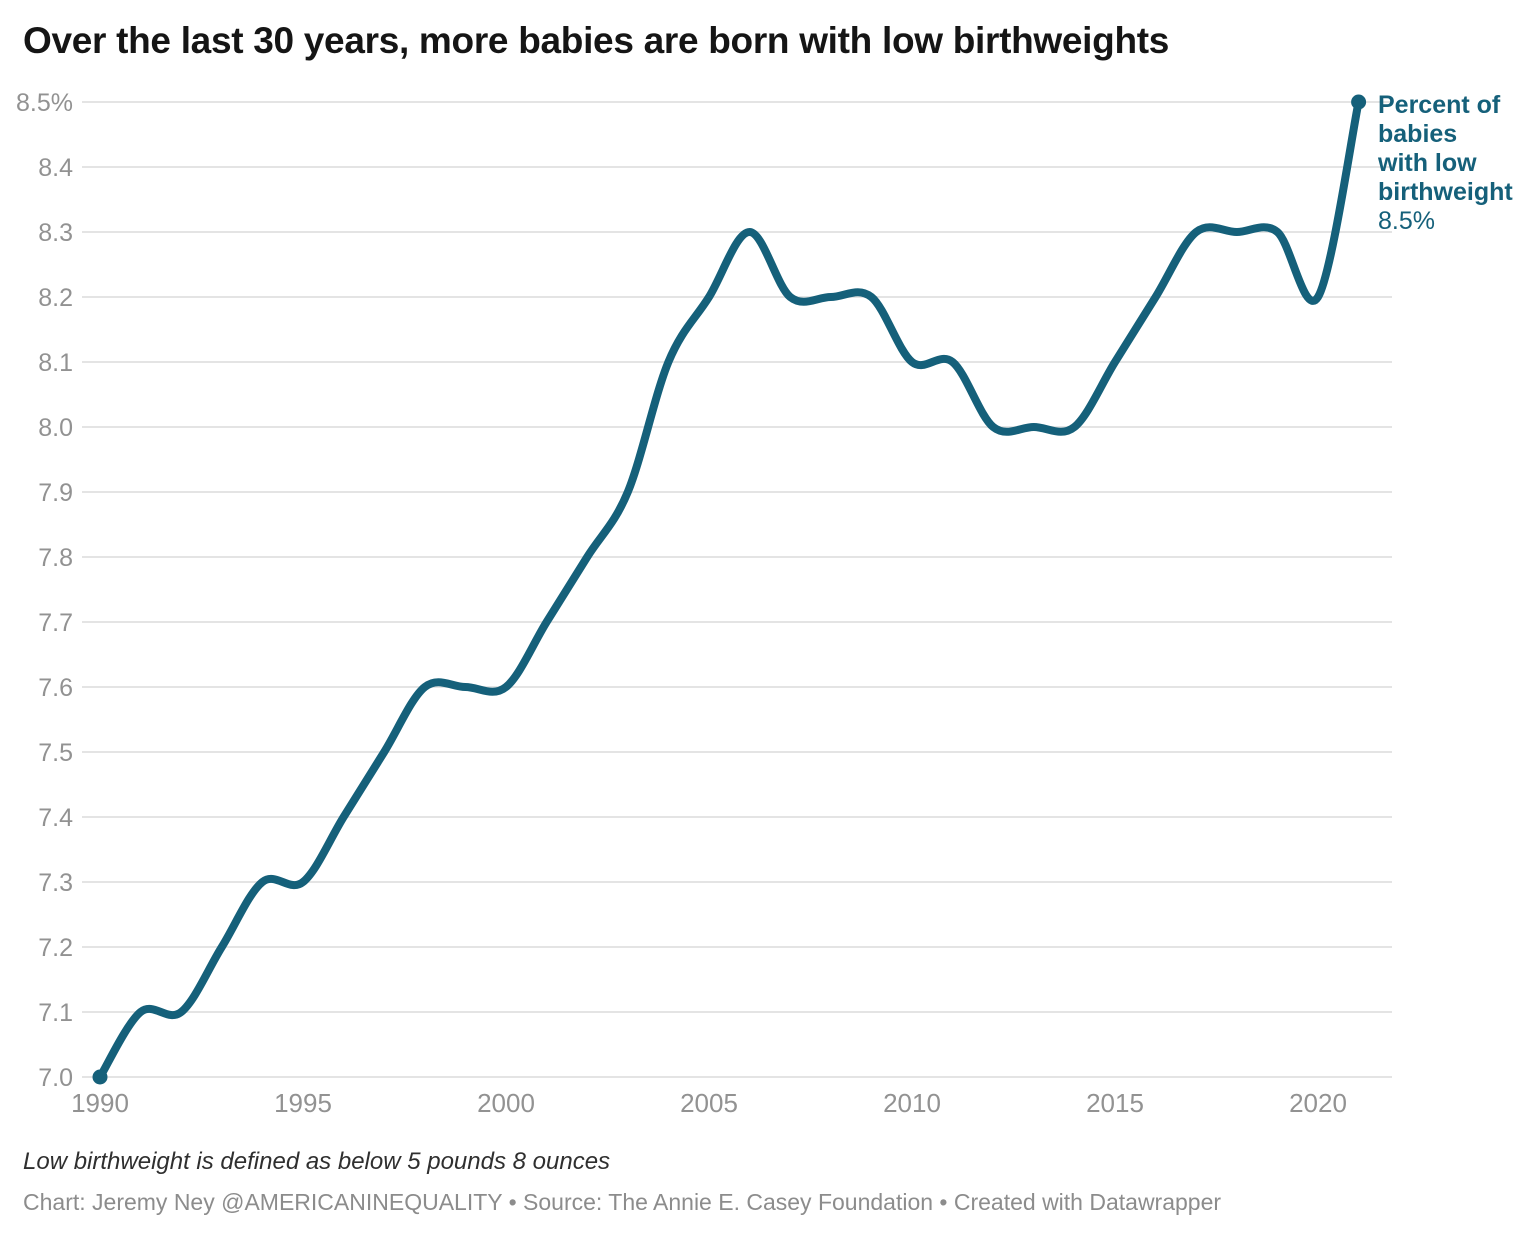 The width and height of the screenshot is (1540, 1240). I want to click on y-axis-tick-label: 7.3, so click(55, 883).